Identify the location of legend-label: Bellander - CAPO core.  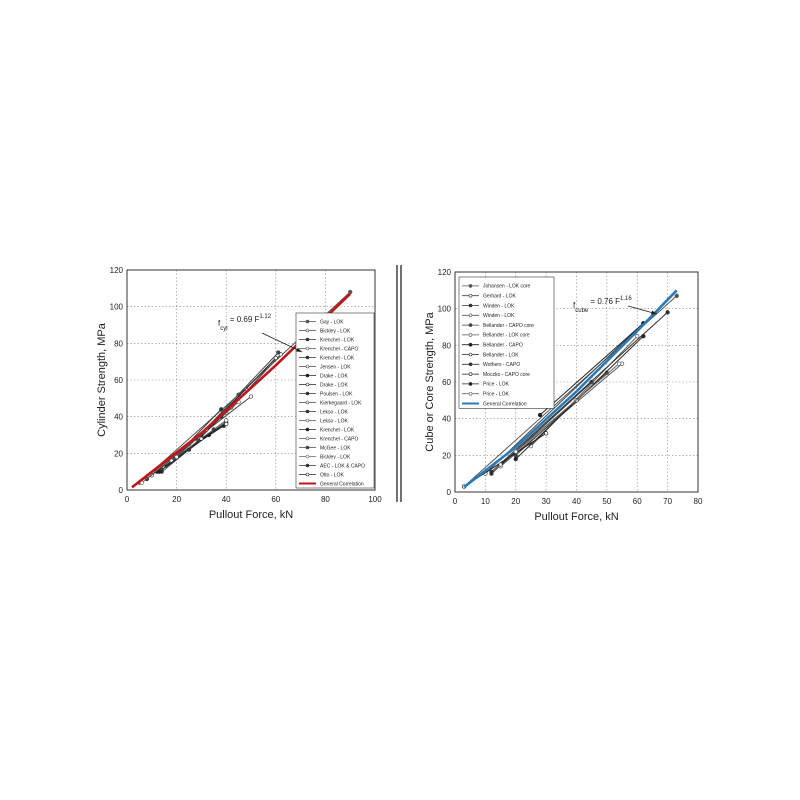
(508, 326).